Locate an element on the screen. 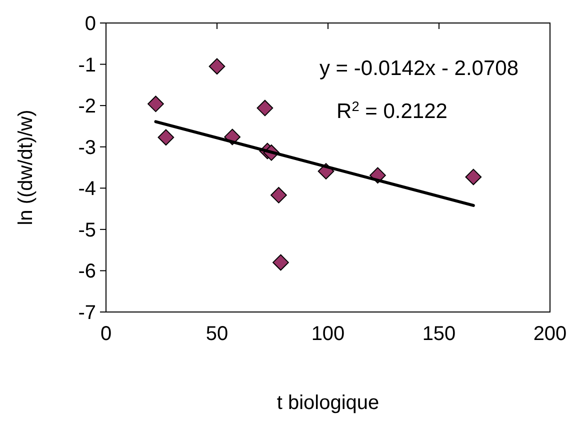 Image resolution: width=587 pixels, height=425 pixels. x-tick-label: 50 is located at coordinates (217, 334).